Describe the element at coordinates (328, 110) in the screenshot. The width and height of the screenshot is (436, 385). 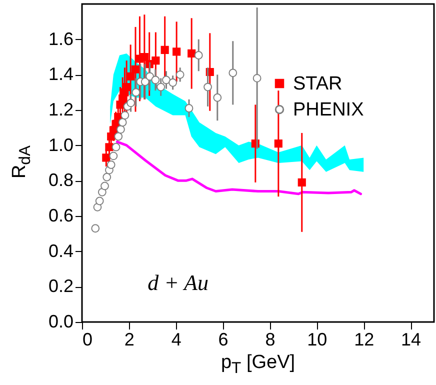
I see `legend-label: PHENIX` at that location.